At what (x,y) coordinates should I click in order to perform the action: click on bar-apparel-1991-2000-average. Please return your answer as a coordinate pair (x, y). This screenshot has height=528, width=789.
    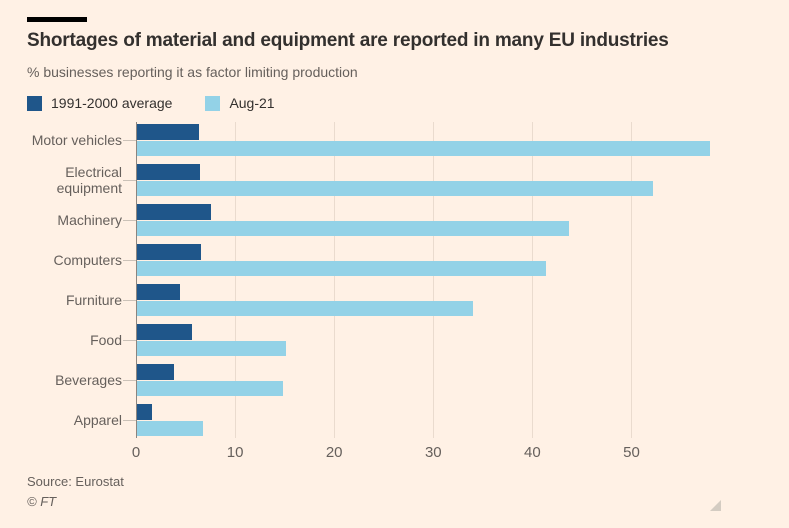
    Looking at the image, I should click on (144, 412).